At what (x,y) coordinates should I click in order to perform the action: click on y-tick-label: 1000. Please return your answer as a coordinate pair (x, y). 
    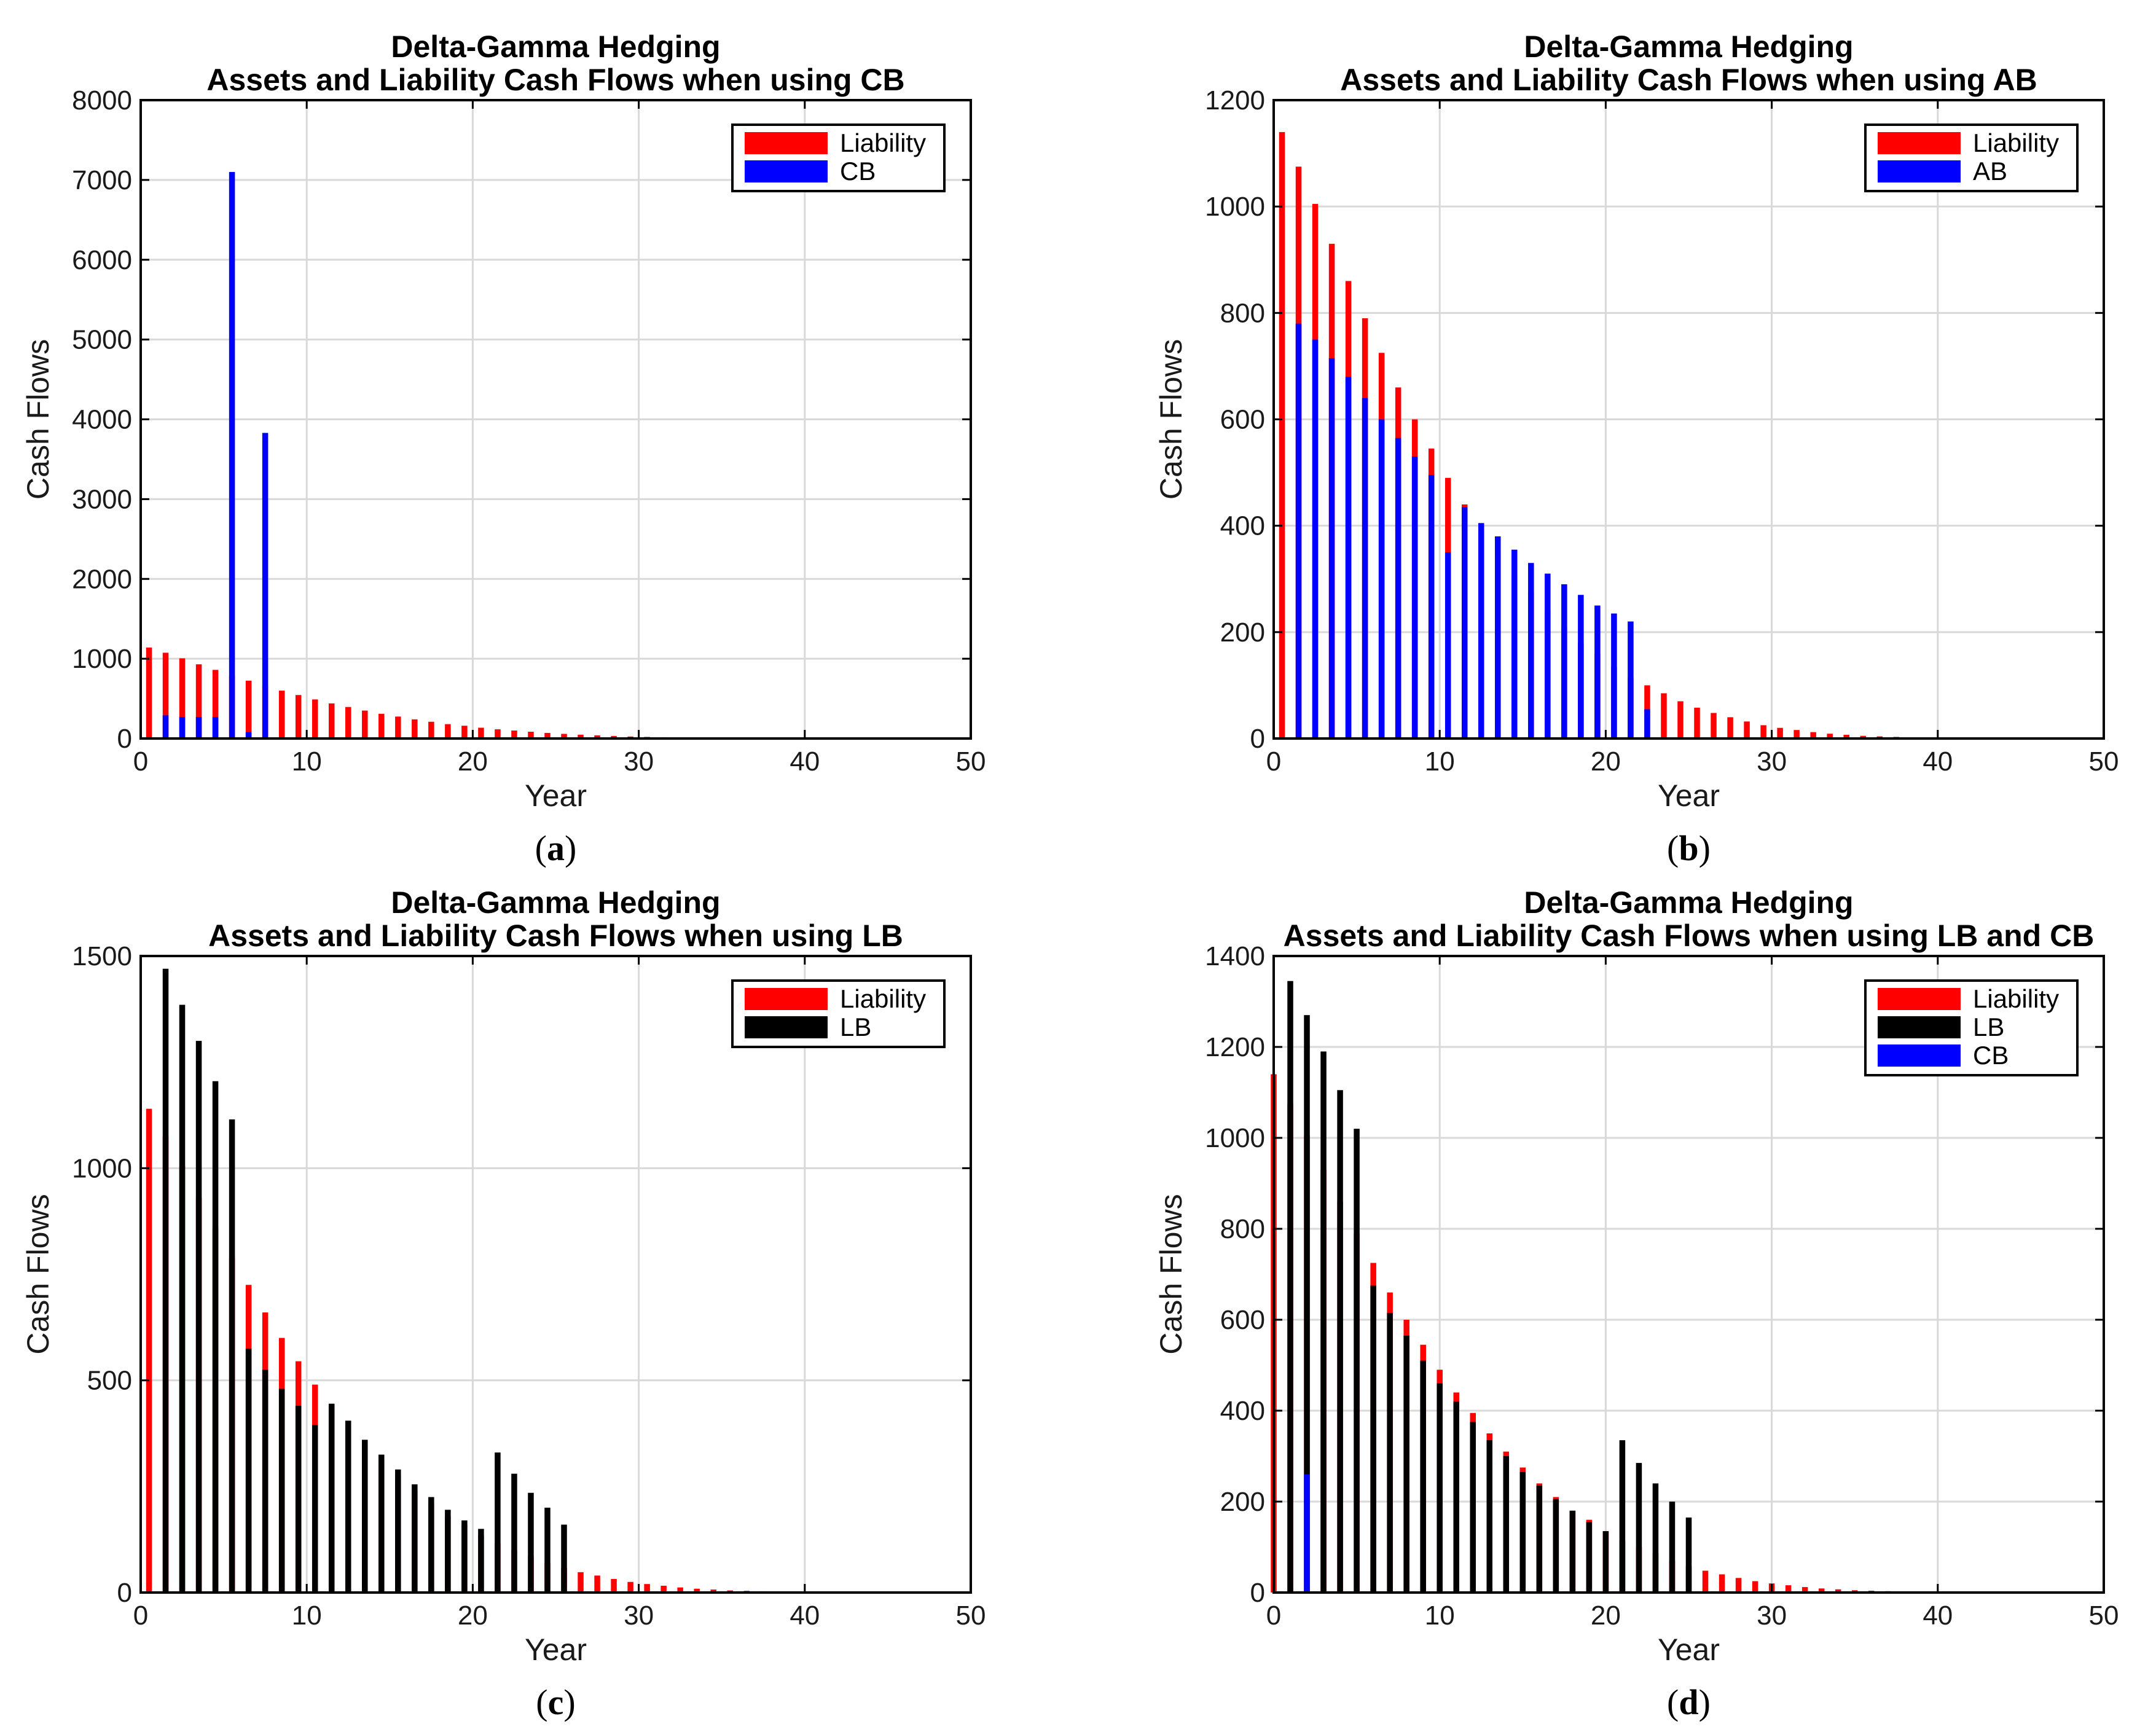
    Looking at the image, I should click on (1235, 1138).